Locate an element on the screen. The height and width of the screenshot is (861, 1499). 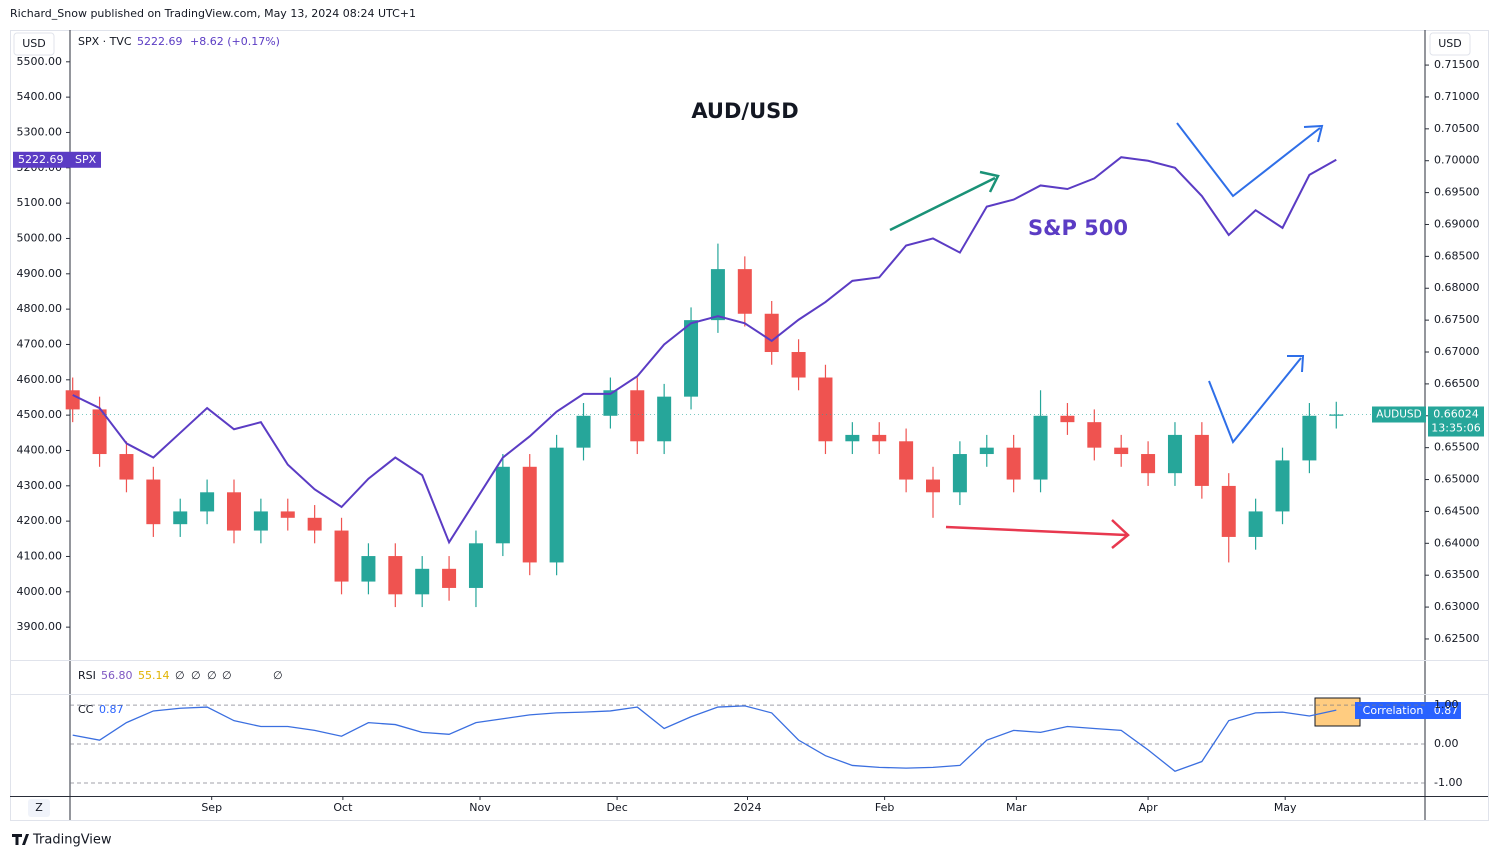
highlight-box is located at coordinates (1337, 712).